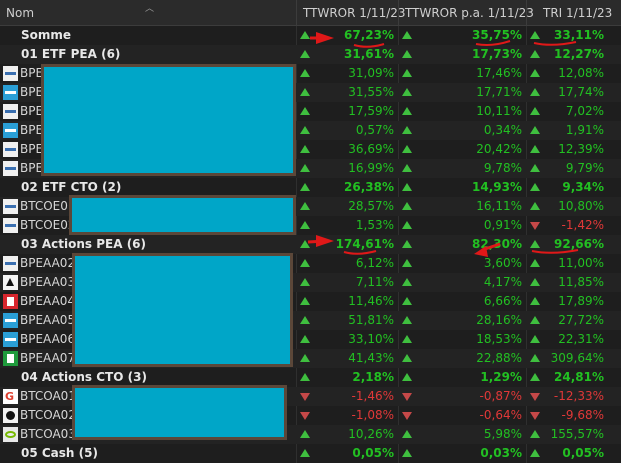 The width and height of the screenshot is (621, 463). Describe the element at coordinates (310, 225) in the screenshot. I see `table-row: BTCOE02 1,53% 0,91% -1,42%` at that location.